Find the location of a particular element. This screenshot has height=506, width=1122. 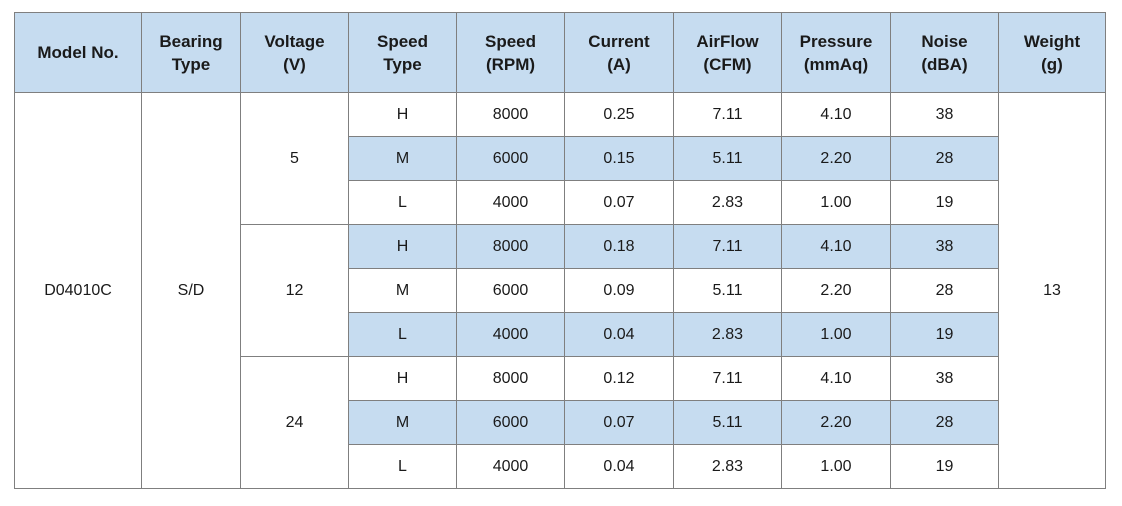

model-number-cell: D04010C is located at coordinates (78, 290).